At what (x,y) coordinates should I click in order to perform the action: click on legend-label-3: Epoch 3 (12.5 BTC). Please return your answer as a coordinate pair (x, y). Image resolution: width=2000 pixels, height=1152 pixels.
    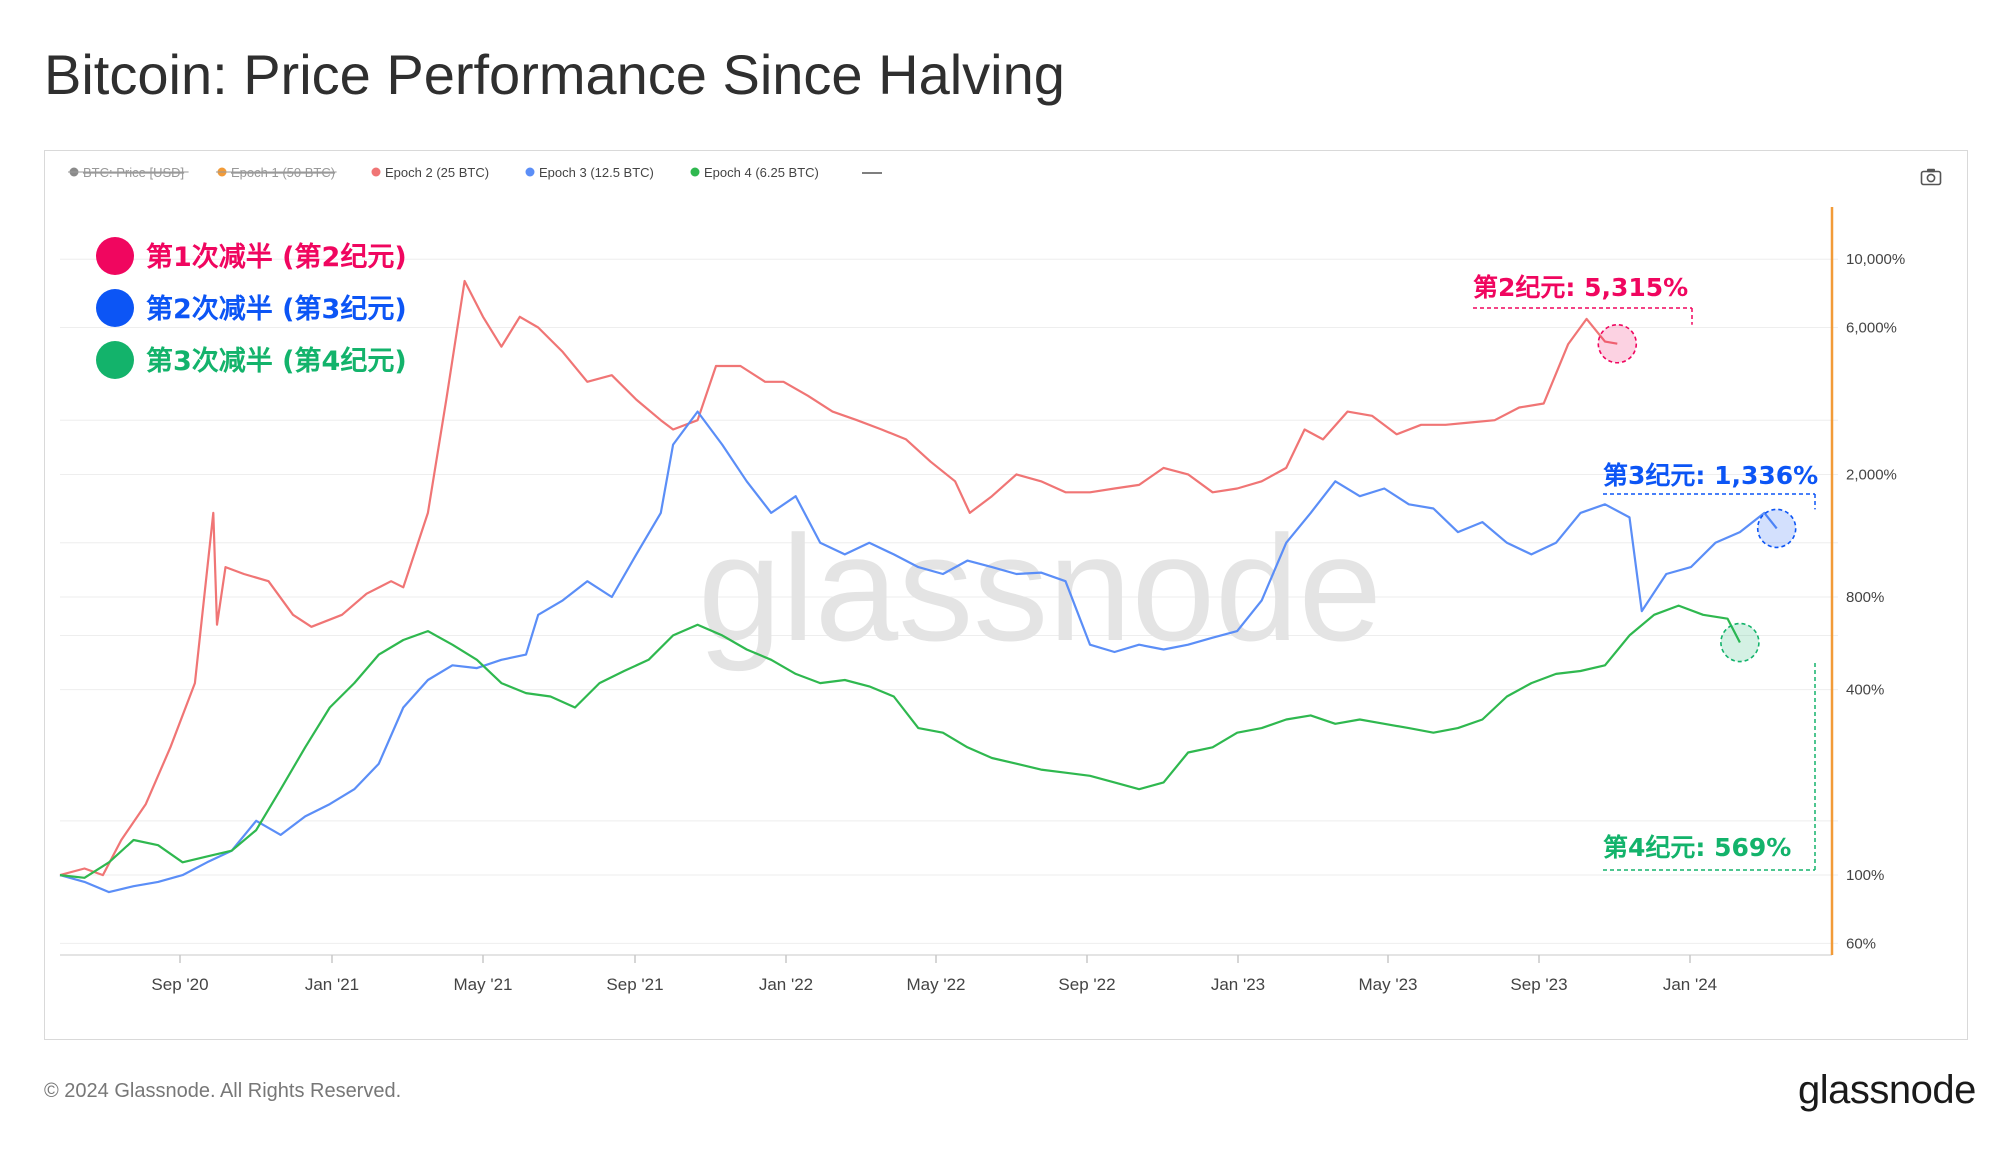
    Looking at the image, I should click on (596, 172).